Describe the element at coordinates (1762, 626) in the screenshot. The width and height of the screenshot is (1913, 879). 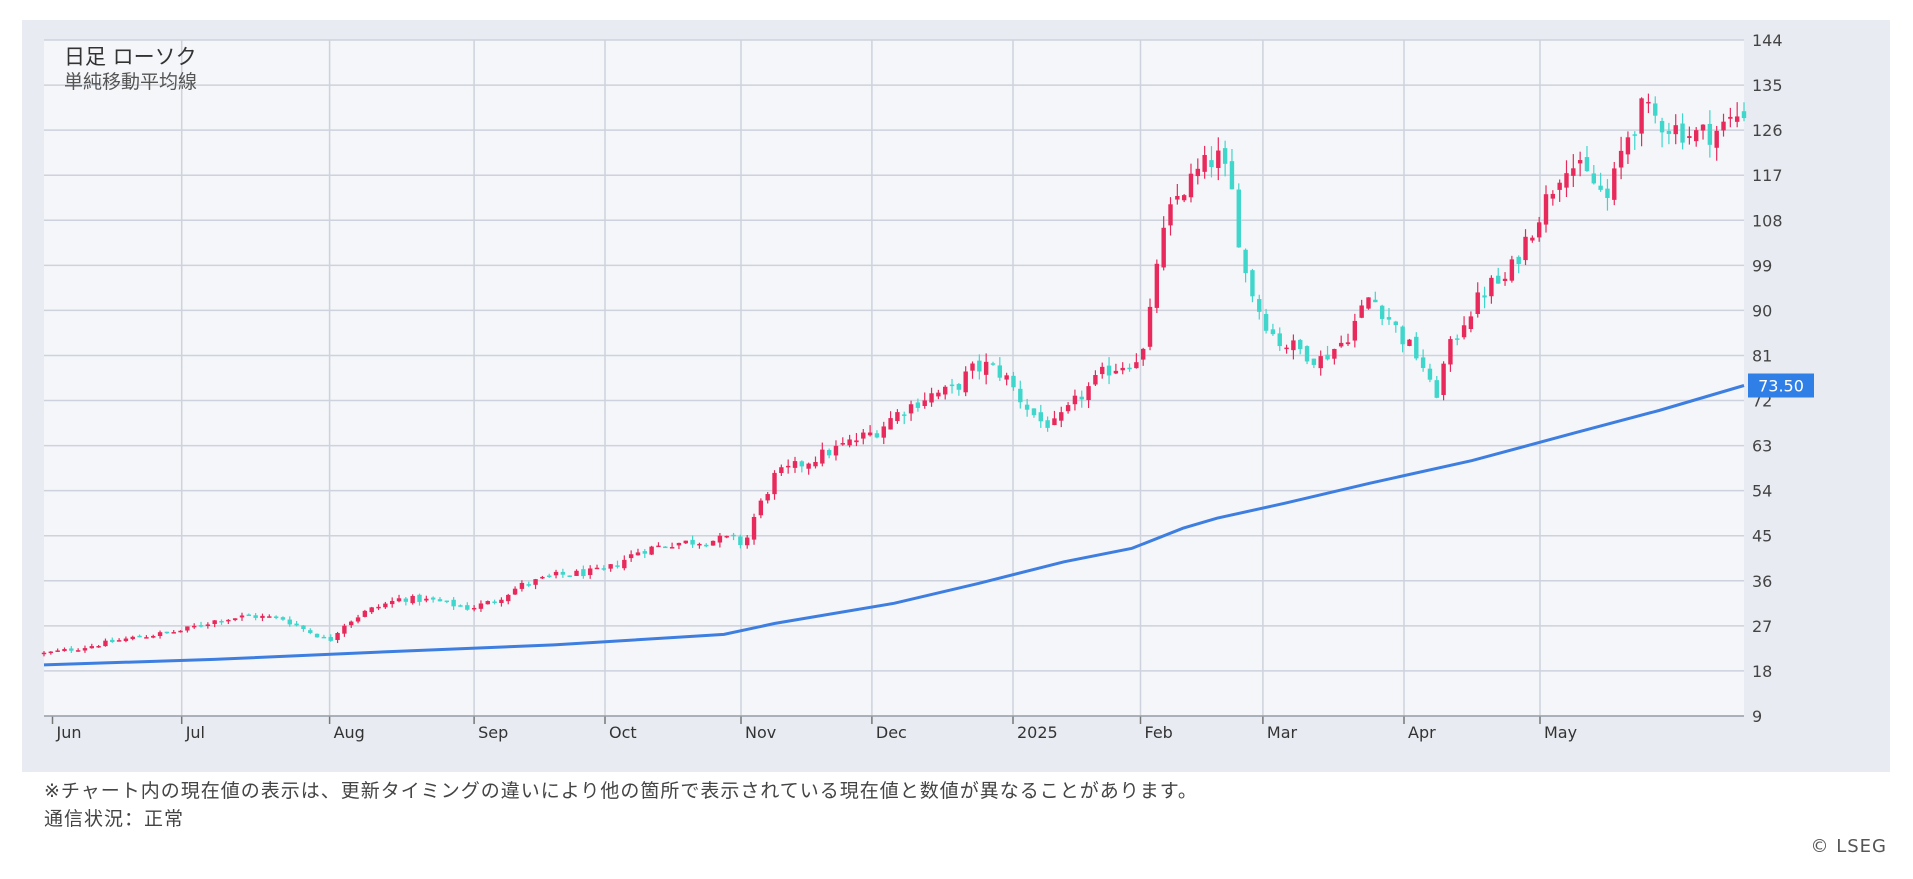
I see `y-tick-label: 27` at that location.